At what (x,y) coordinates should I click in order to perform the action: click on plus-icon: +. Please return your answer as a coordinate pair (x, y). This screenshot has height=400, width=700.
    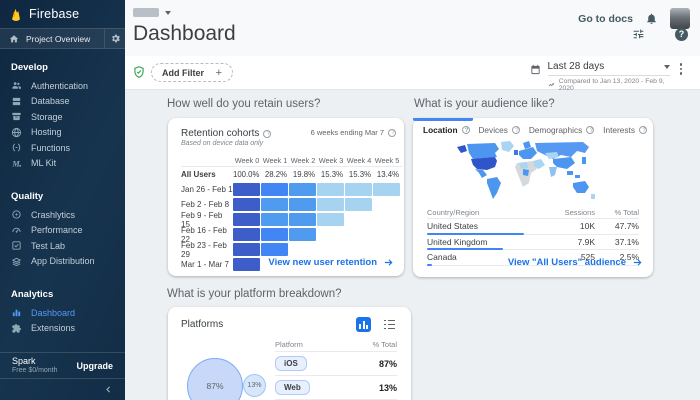
    Looking at the image, I should click on (218, 72).